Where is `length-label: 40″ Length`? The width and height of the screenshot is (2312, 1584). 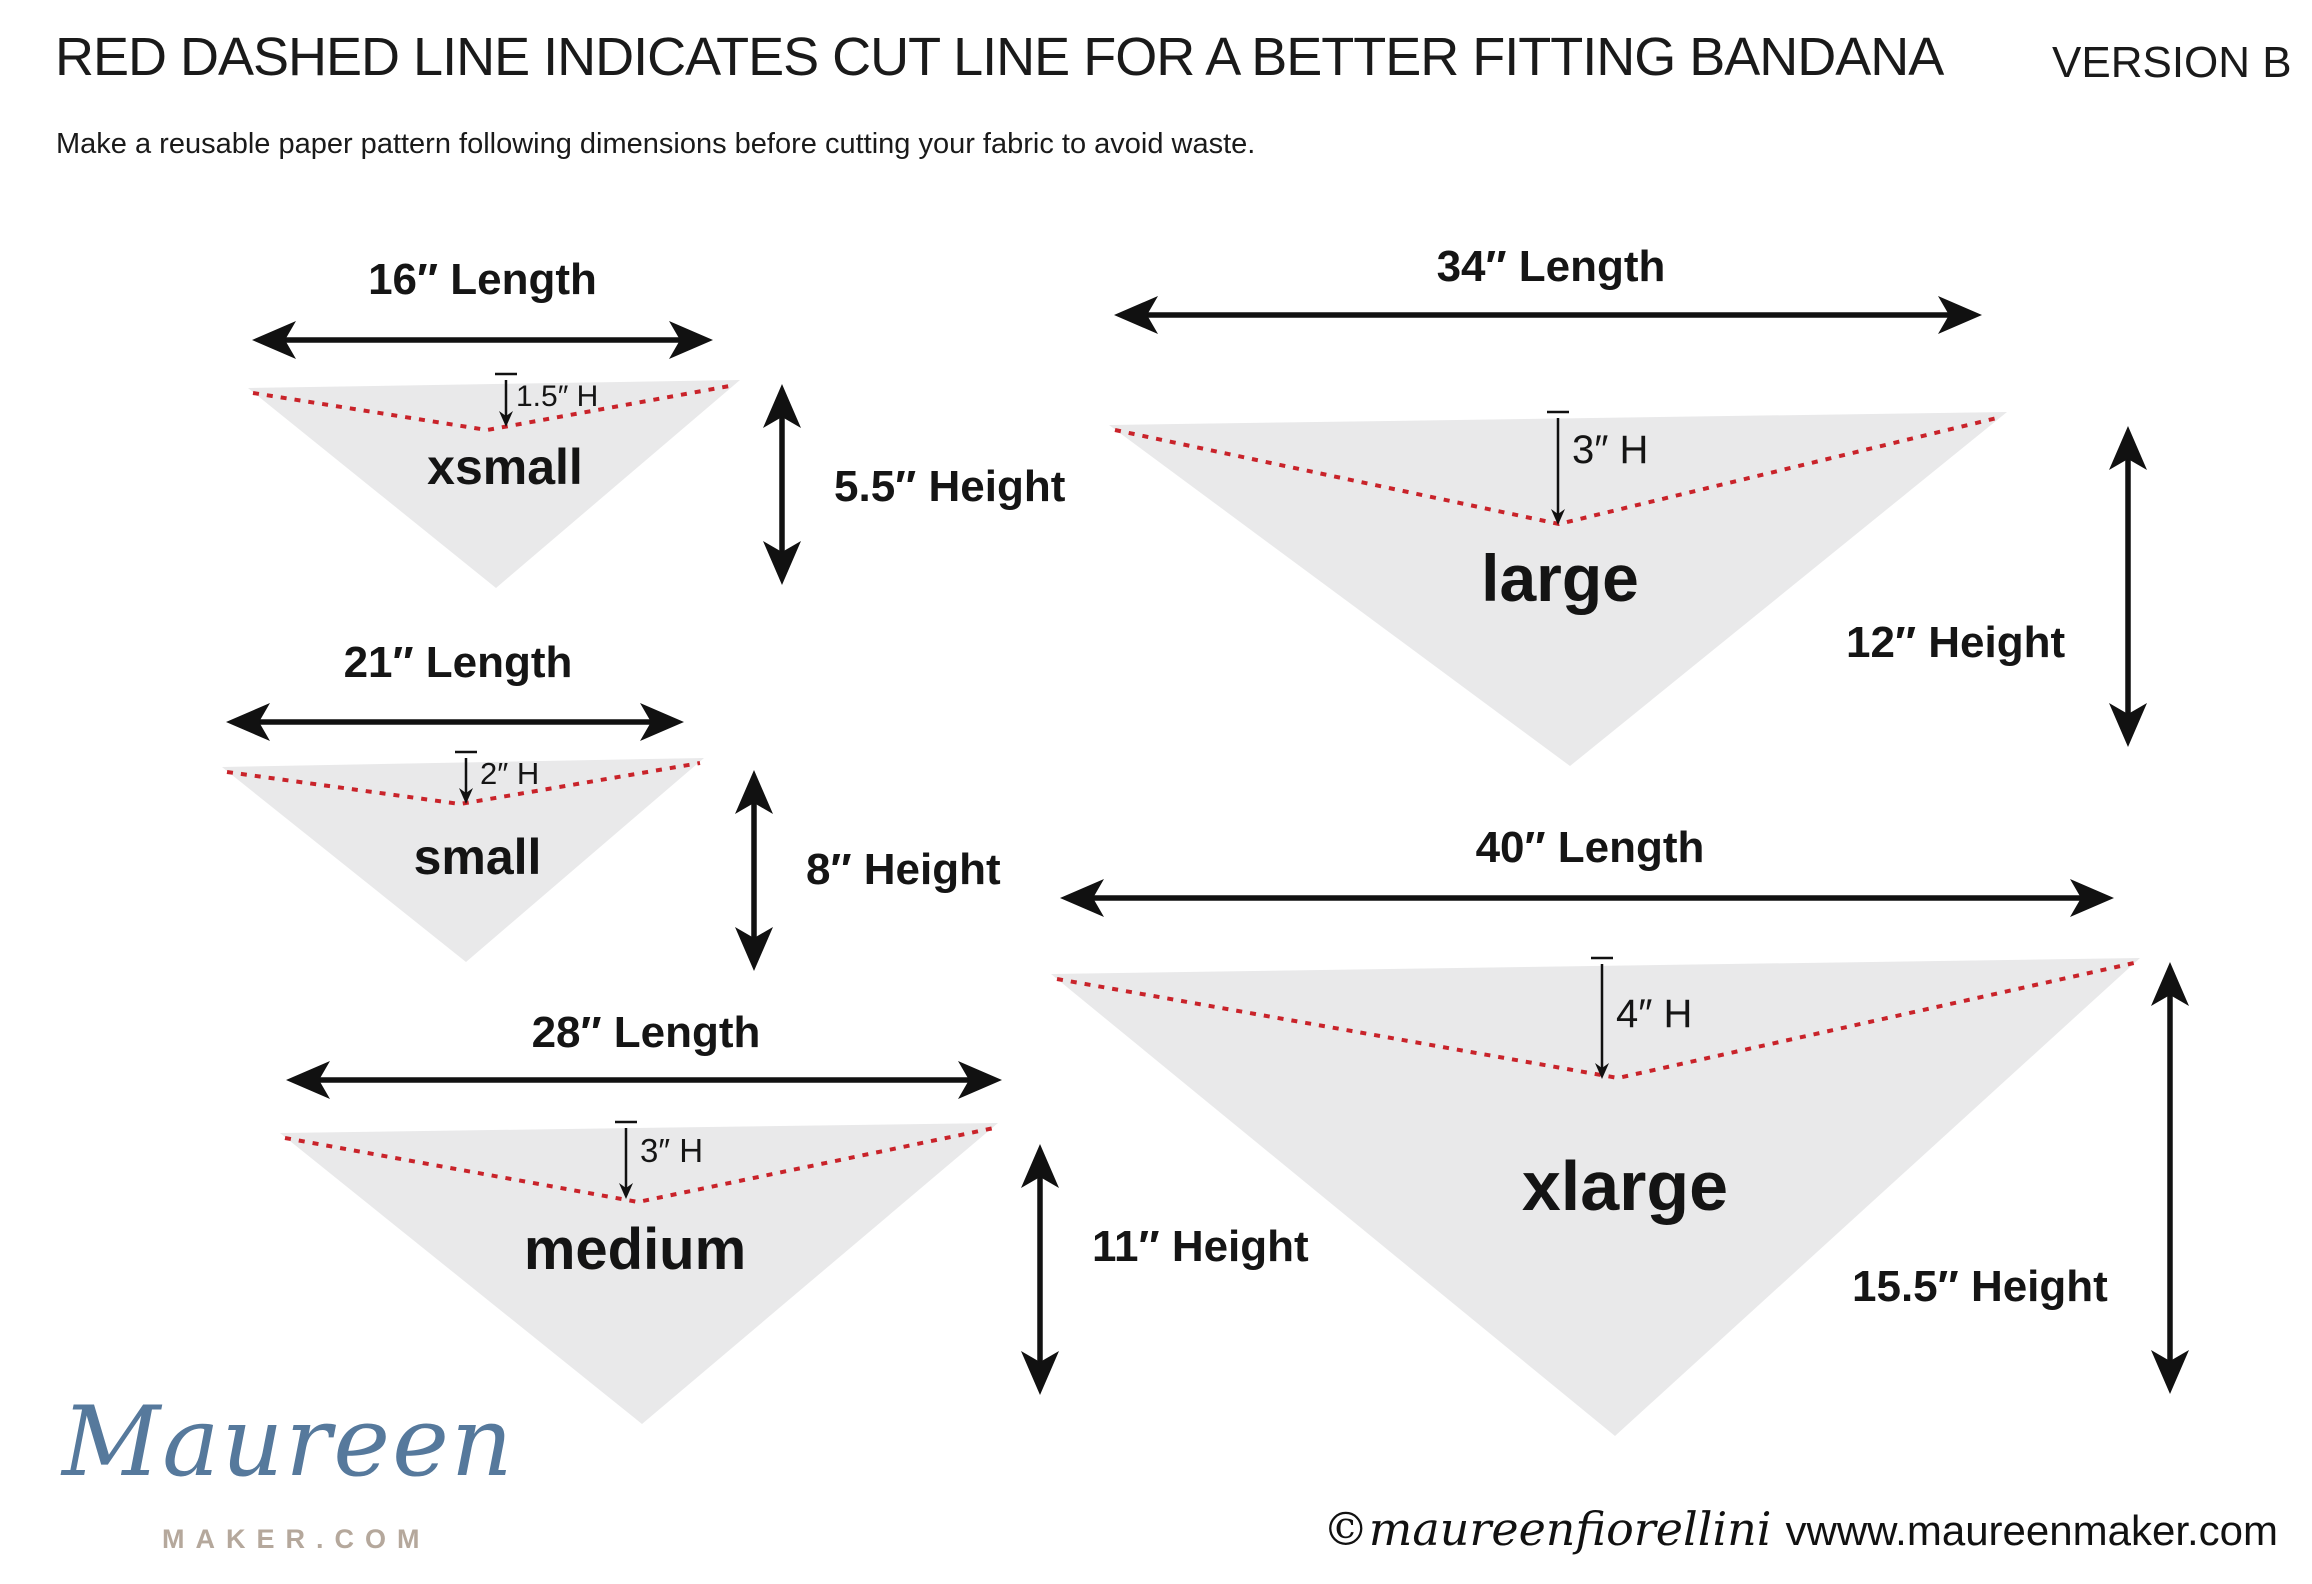
length-label: 40″ Length is located at coordinates (1590, 847).